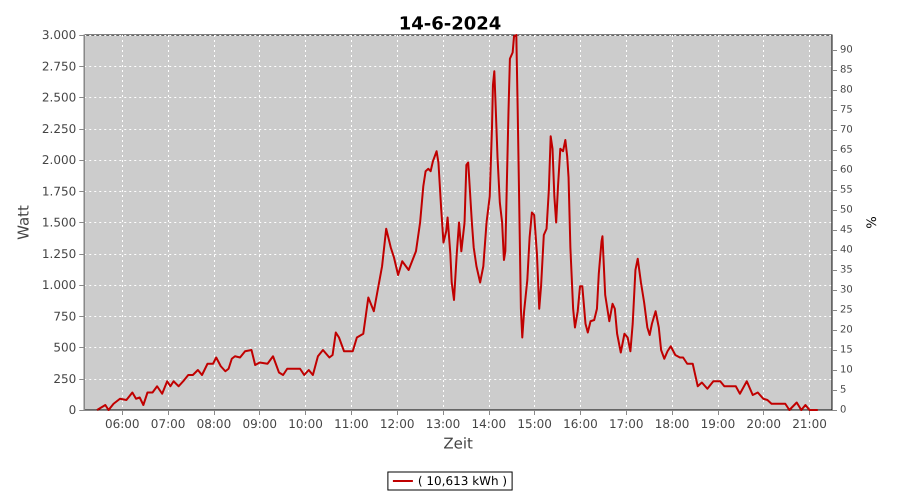  Describe the element at coordinates (59, 35) in the screenshot. I see `y-tick-label: 3.000` at that location.